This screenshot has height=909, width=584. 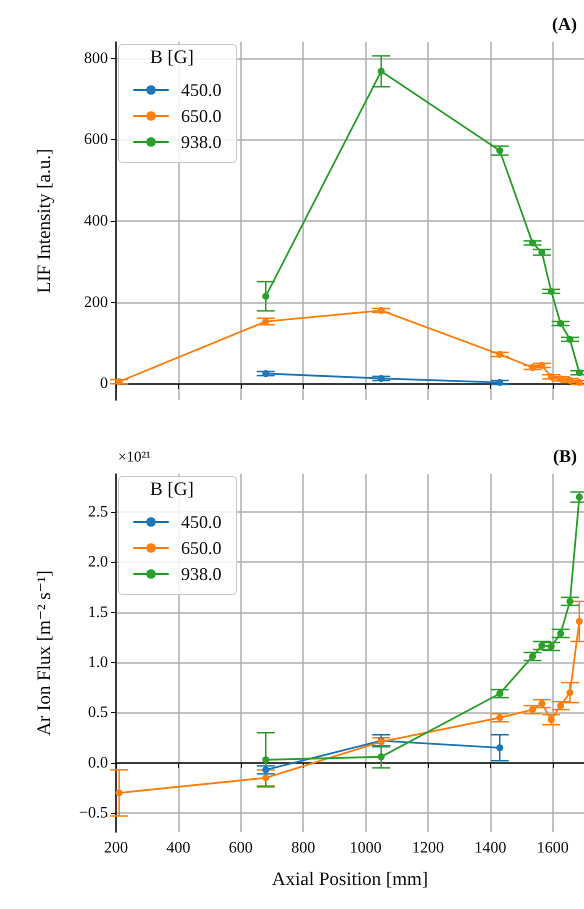 What do you see at coordinates (98, 512) in the screenshot?
I see `y-tick-label: 2.5` at bounding box center [98, 512].